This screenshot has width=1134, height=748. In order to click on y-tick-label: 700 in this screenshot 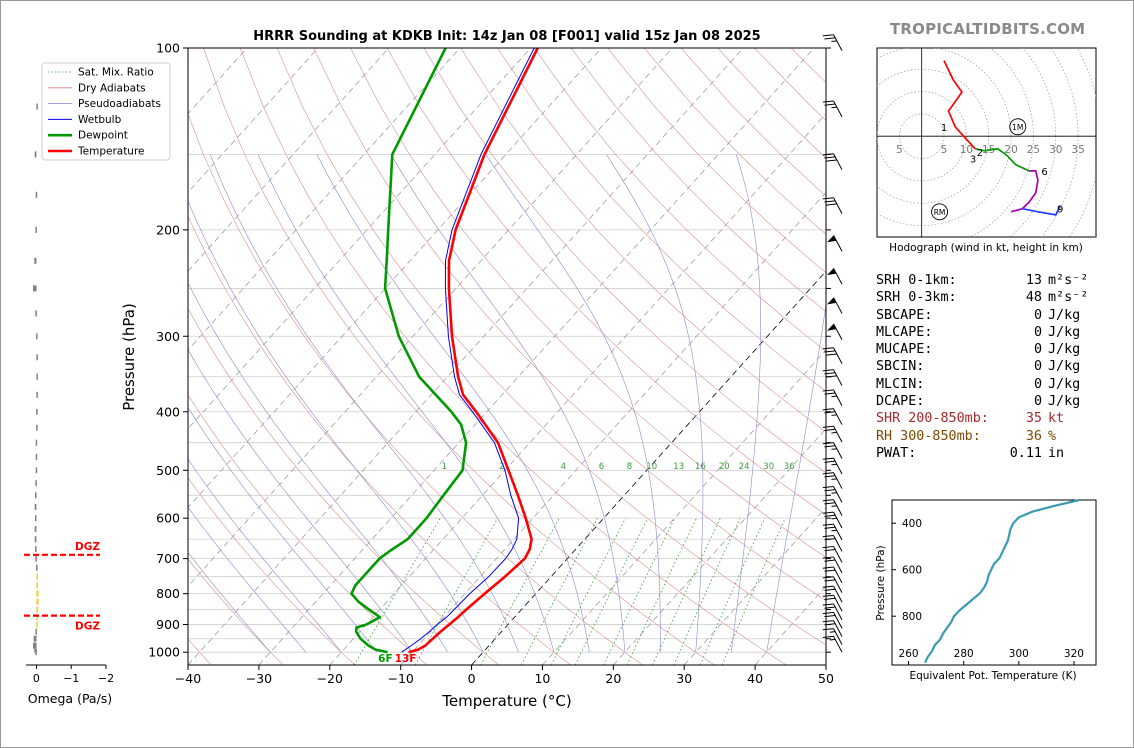, I will do `click(168, 558)`.